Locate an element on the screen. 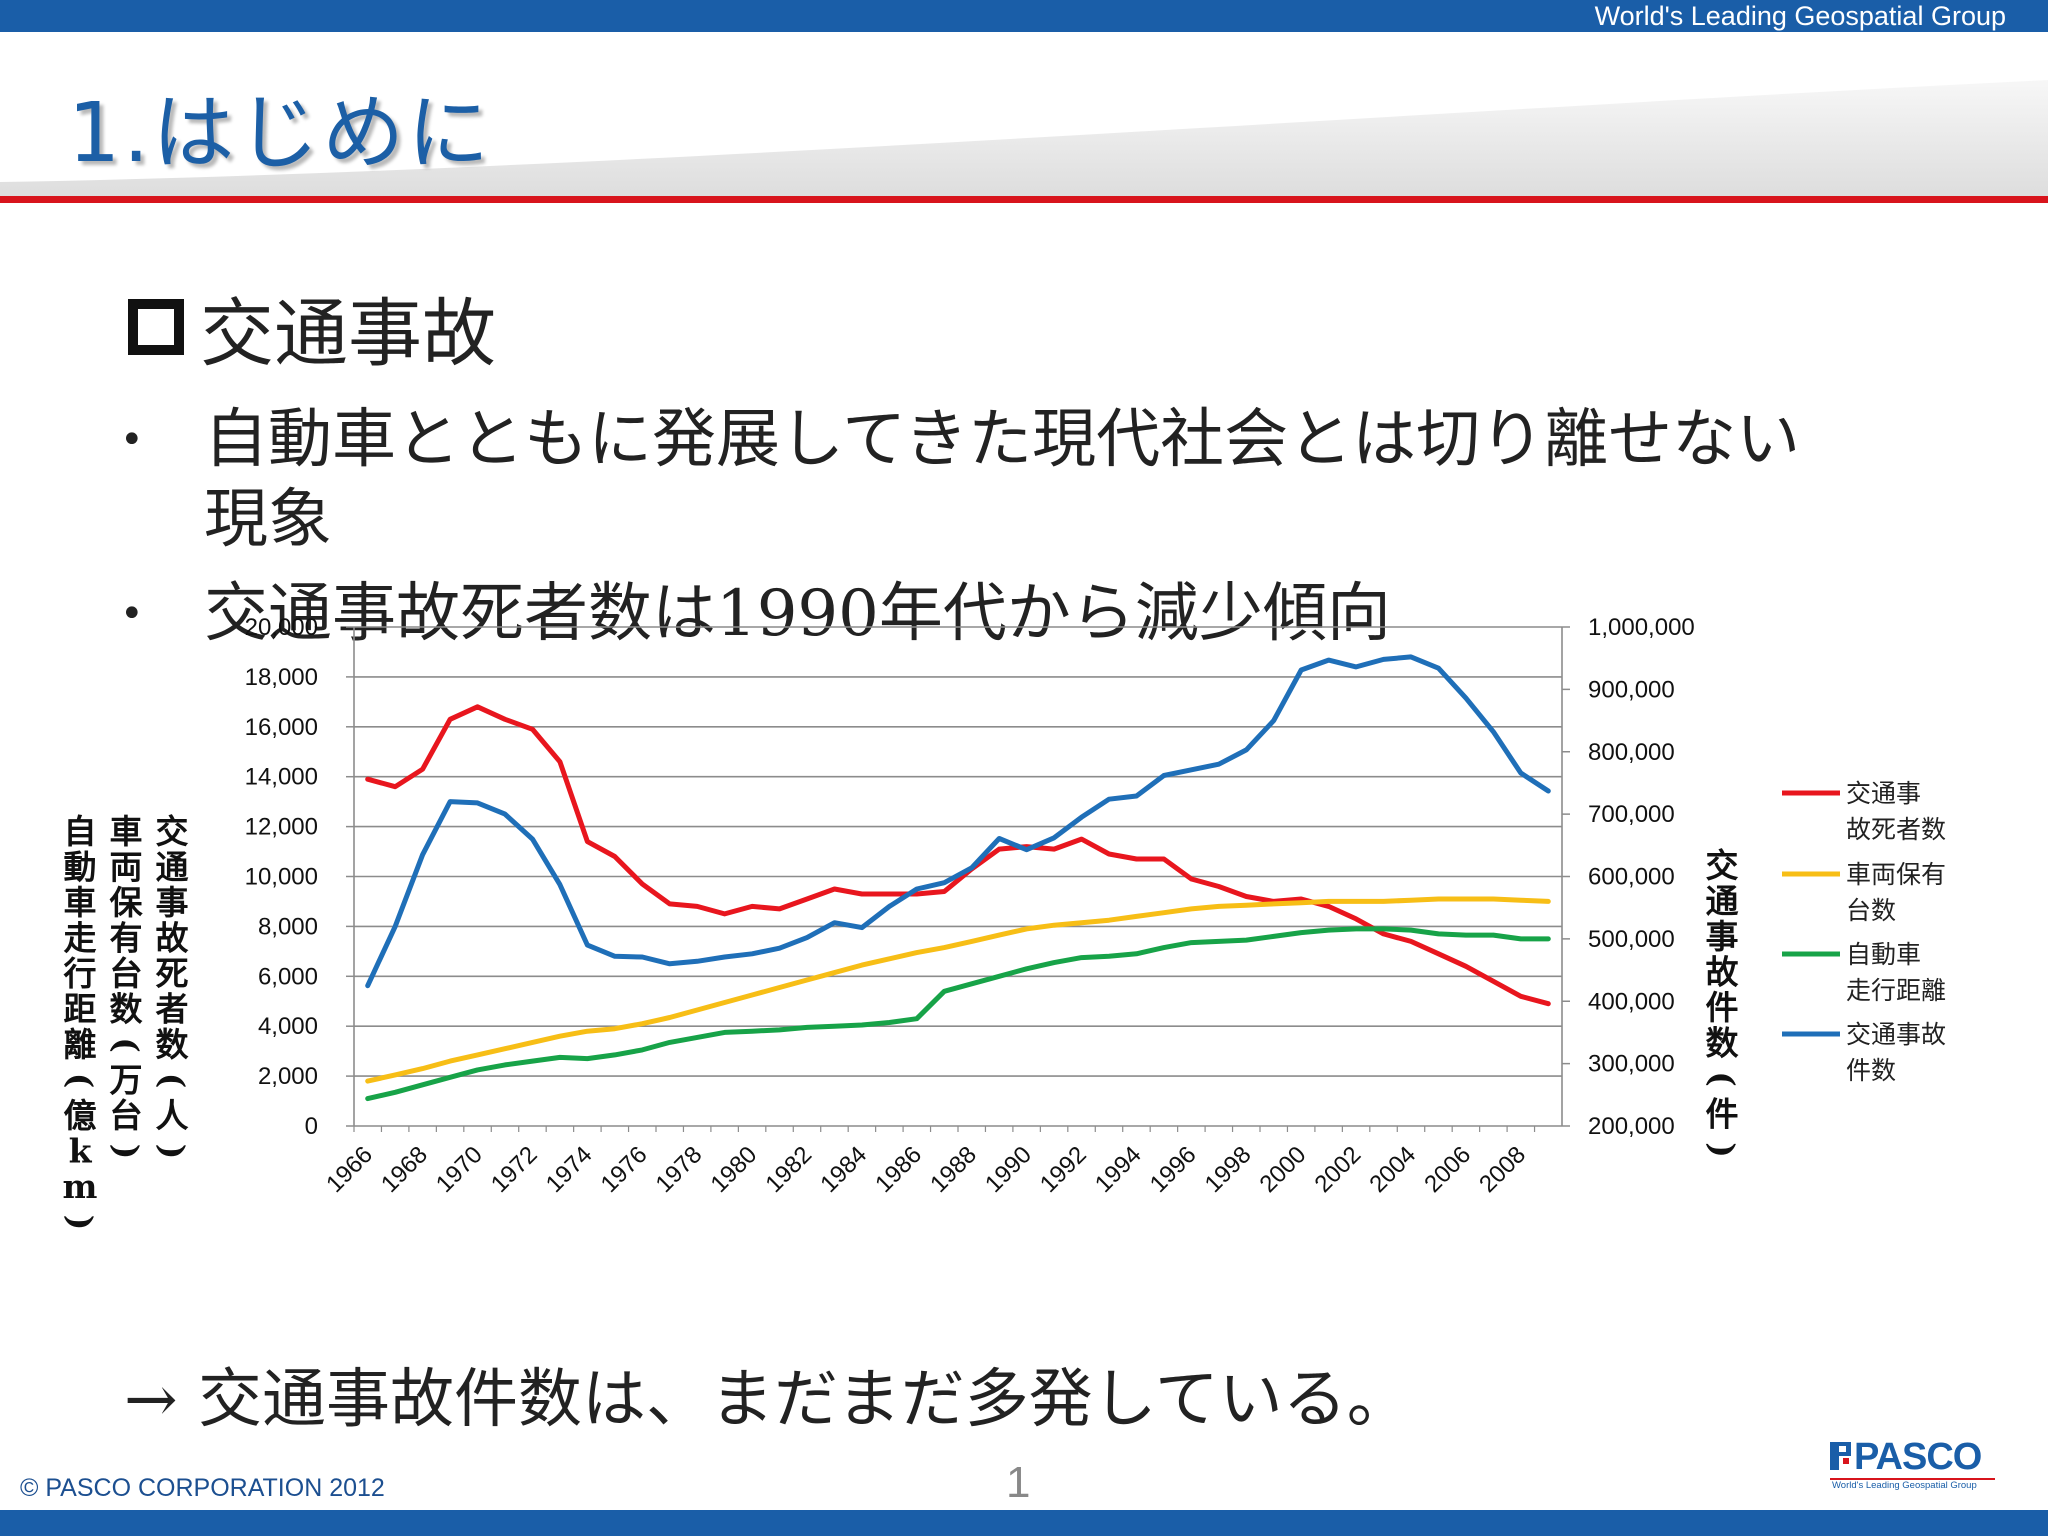  axis-title-char: 有 is located at coordinates (126, 938).